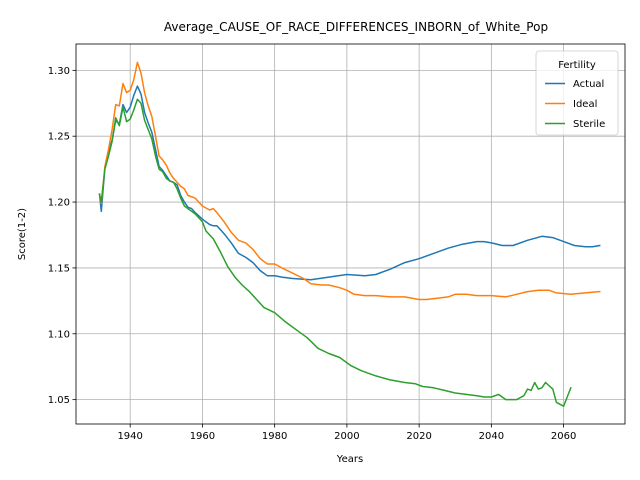 This screenshot has width=640, height=480. Describe the element at coordinates (59, 268) in the screenshot. I see `y-tick-label: 1.15` at that location.